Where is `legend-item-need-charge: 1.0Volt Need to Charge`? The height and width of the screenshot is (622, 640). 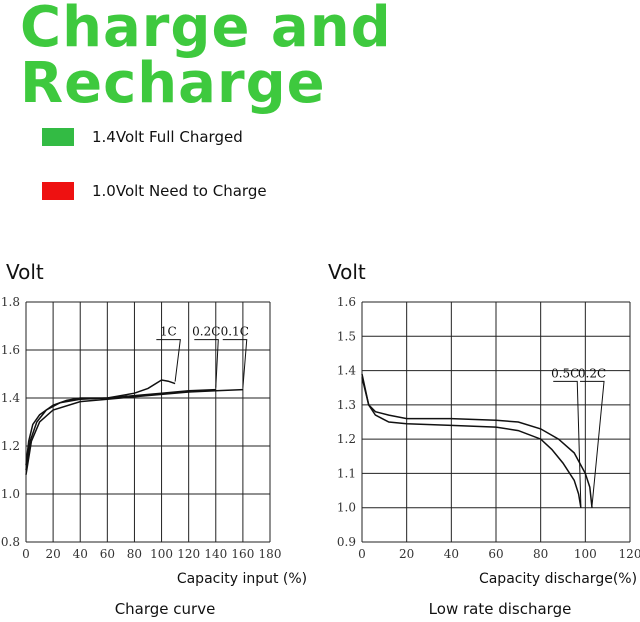
legend-item-need-charge: 1.0Volt Need to Charge is located at coordinates (154, 191).